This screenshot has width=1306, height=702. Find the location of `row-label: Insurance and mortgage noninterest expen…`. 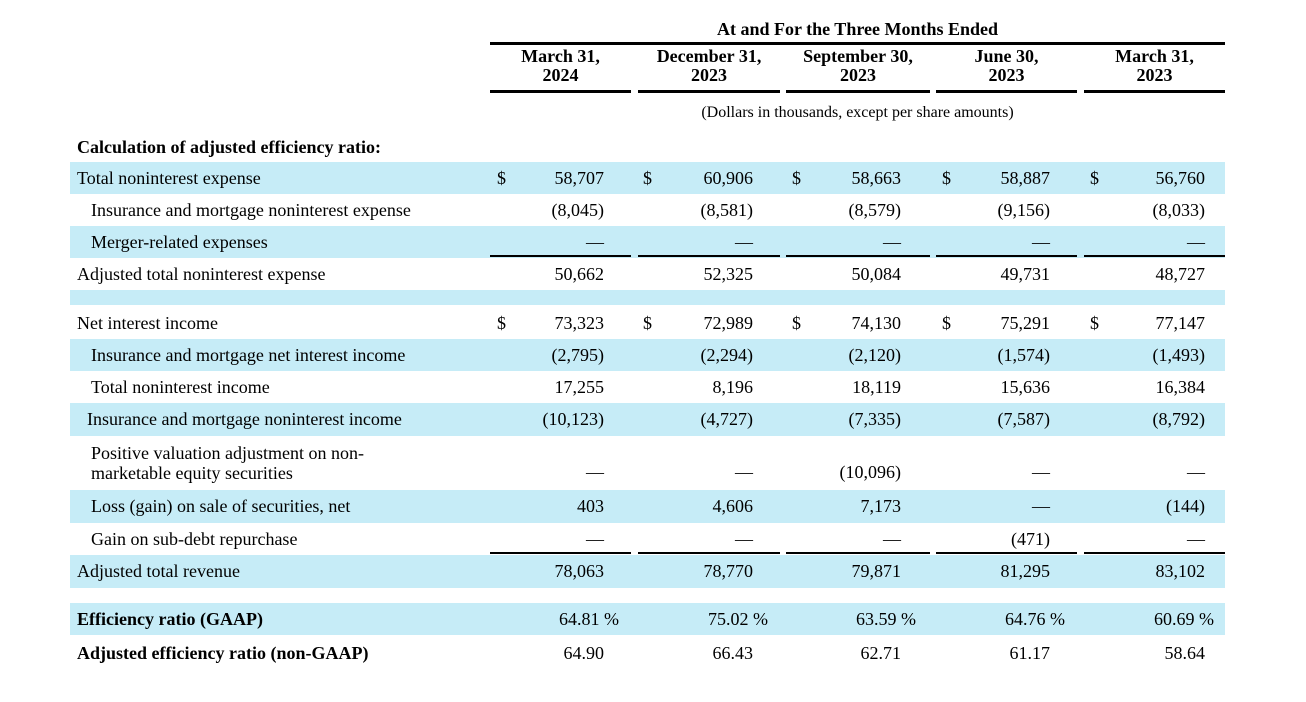

row-label: Insurance and mortgage noninterest expen… is located at coordinates (251, 210).